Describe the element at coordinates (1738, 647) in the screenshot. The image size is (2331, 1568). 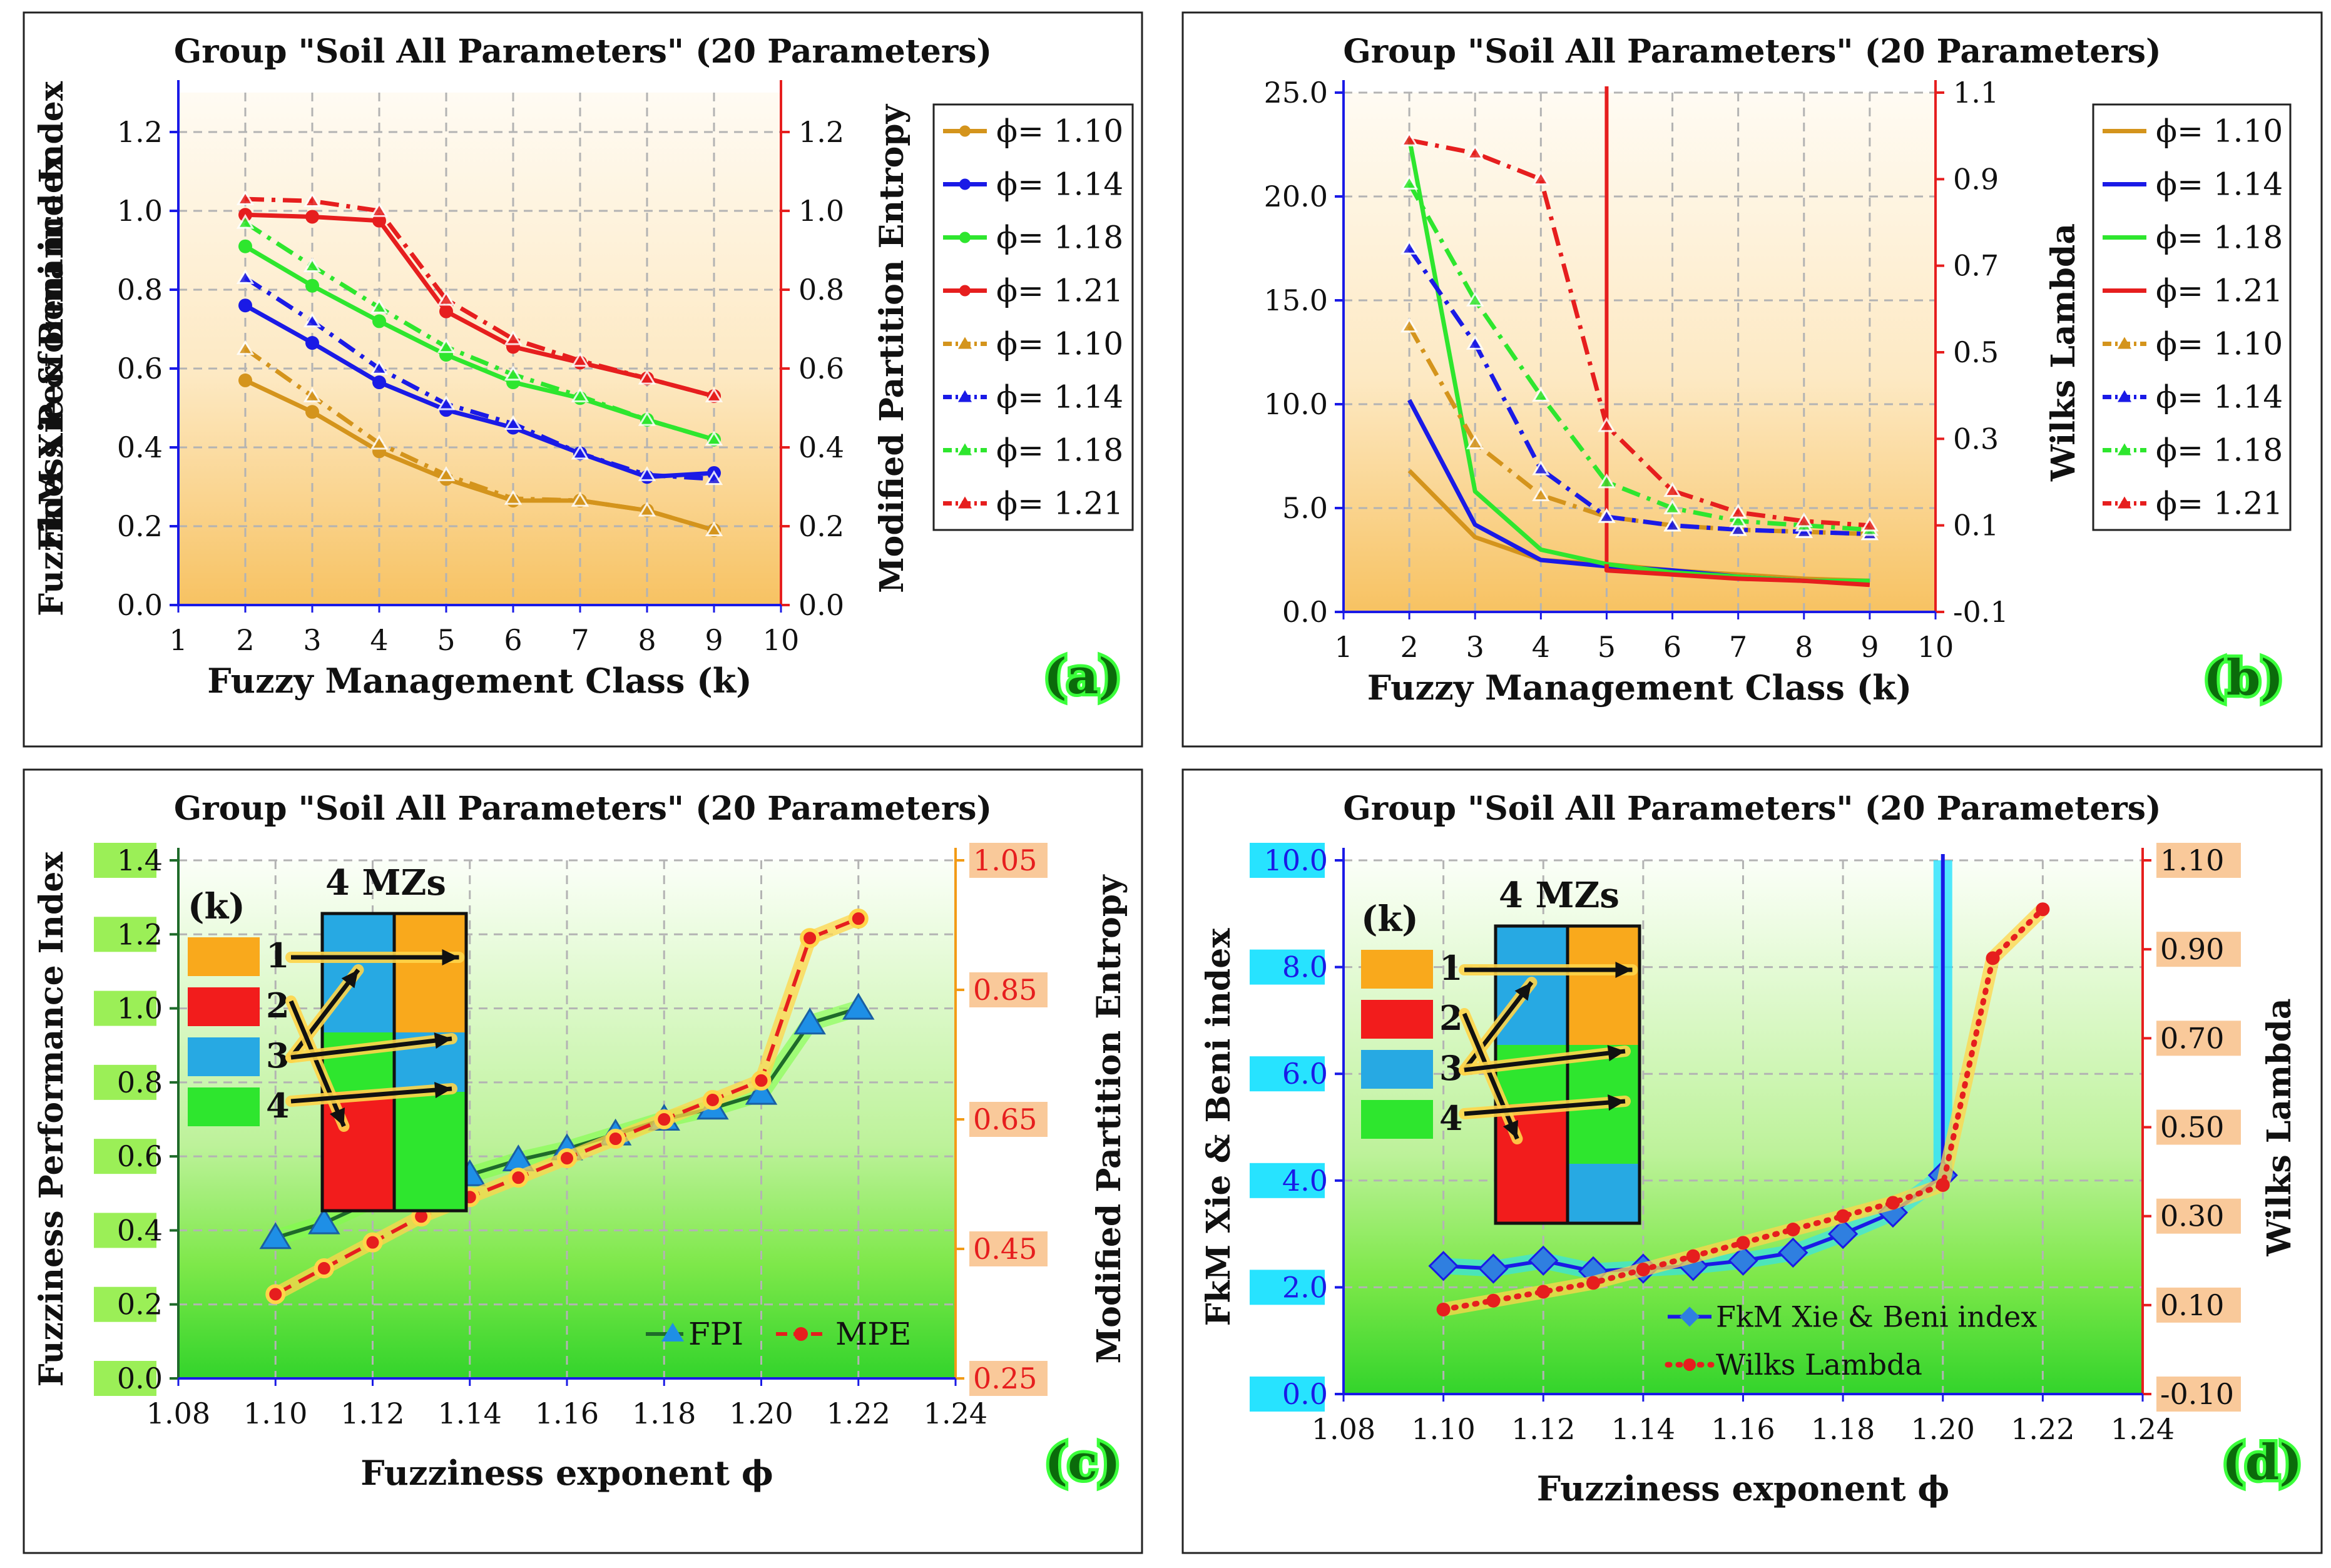
I see `x-tick-label: 7` at that location.